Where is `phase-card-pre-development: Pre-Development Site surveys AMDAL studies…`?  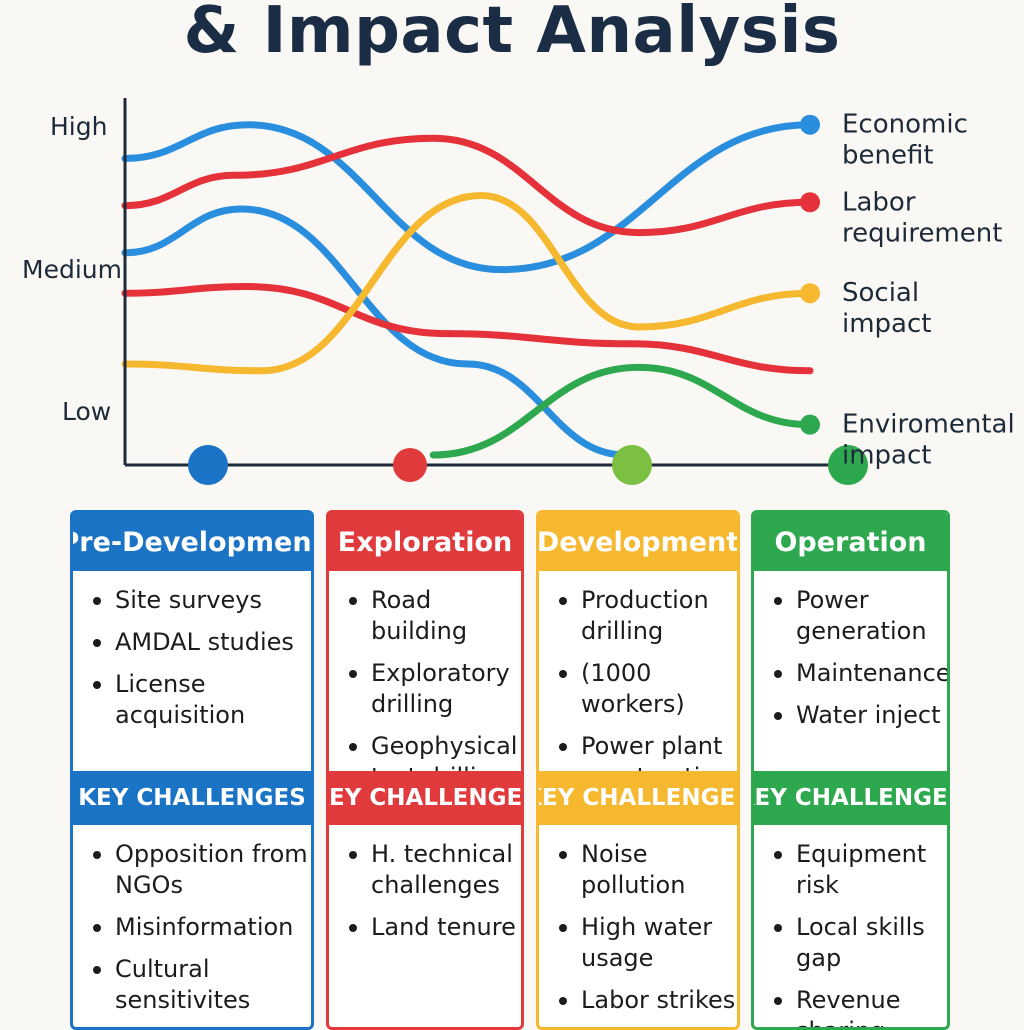 phase-card-pre-development: Pre-Development Site surveys AMDAL studies… is located at coordinates (192, 770).